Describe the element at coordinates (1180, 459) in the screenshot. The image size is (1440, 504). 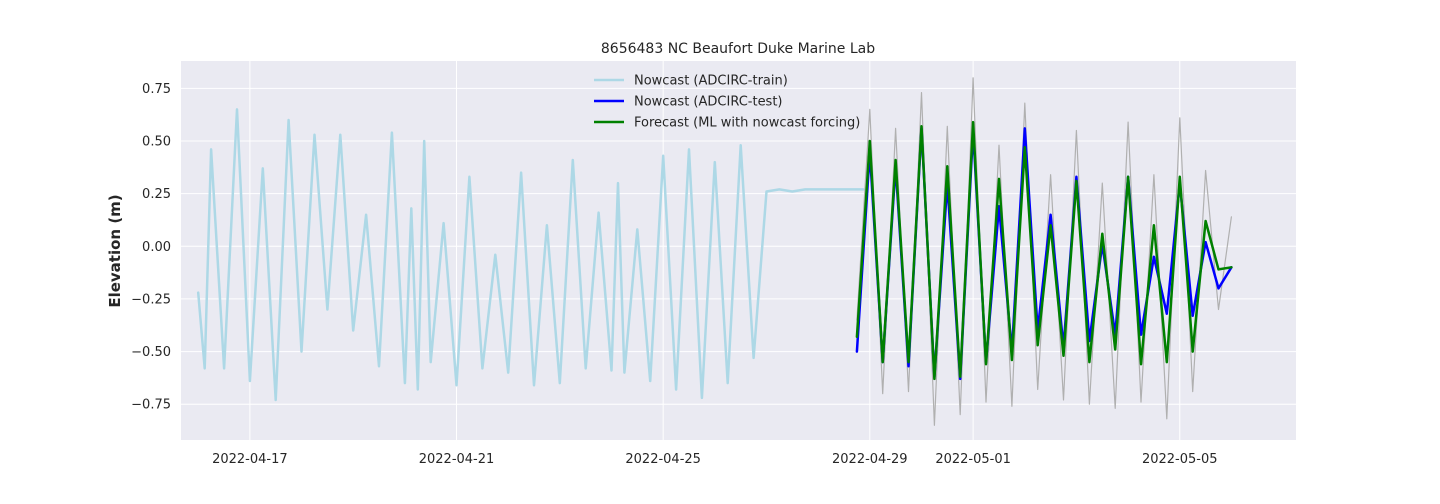
I see `x-tick-label: 2022-05-05` at that location.